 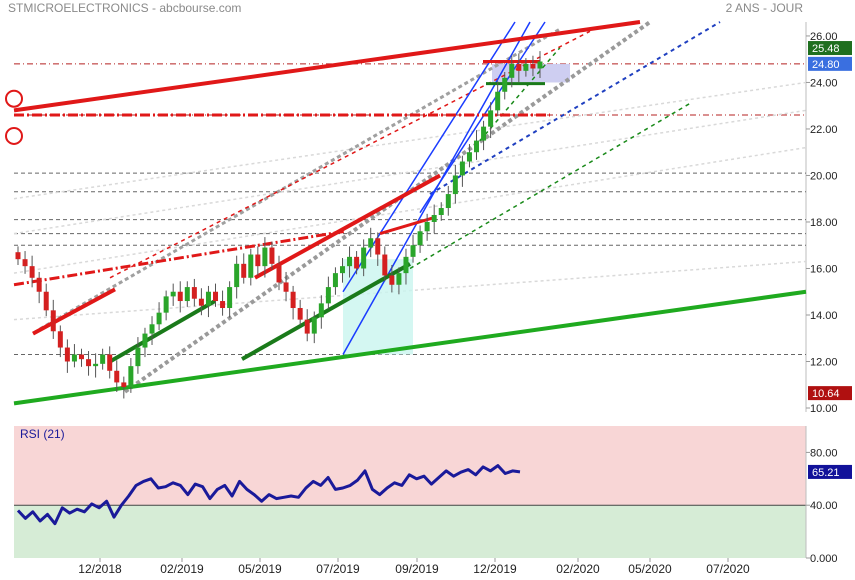 I want to click on x-tick-label: 02/2019, so click(x=182, y=569).